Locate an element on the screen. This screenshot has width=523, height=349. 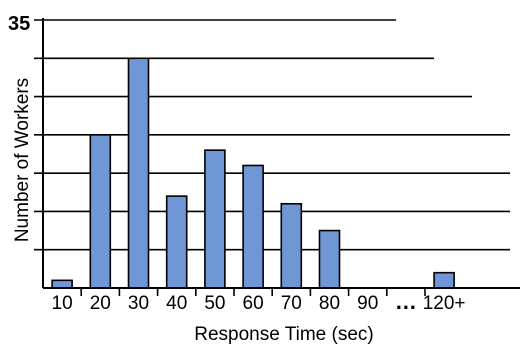
x-tick-labels: 10 20 30 40 50 60 70 80 90 … 120+ is located at coordinates (259, 301).